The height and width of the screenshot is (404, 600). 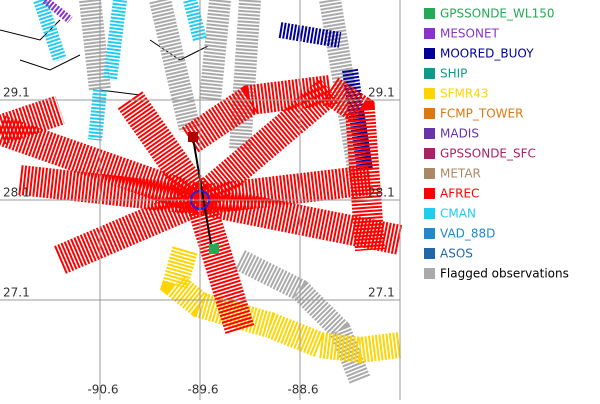 What do you see at coordinates (487, 54) in the screenshot?
I see `legend-label: MOORED_BUOY` at bounding box center [487, 54].